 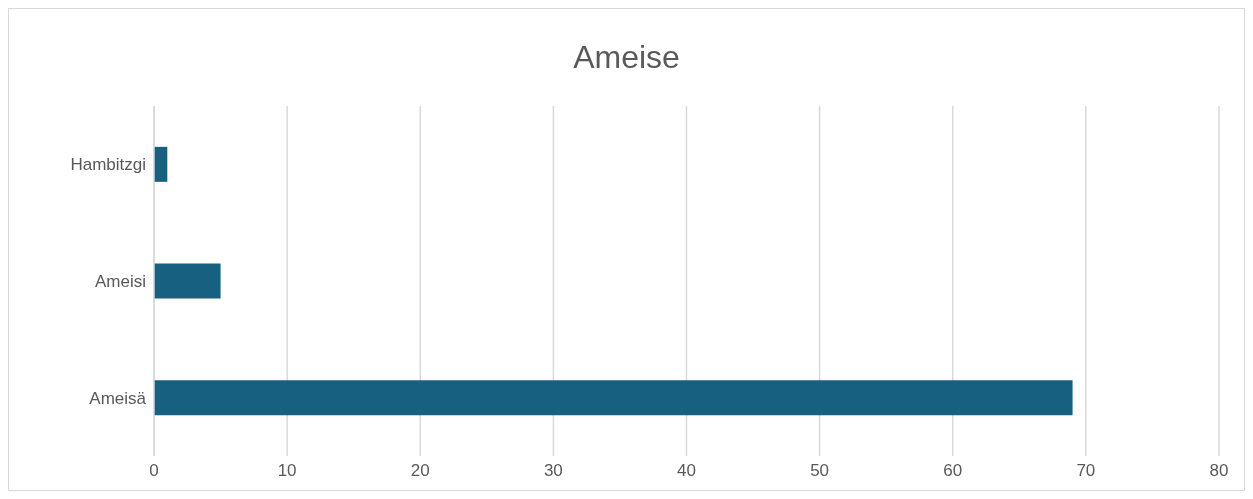 I want to click on y-tick-label: Hambitzgi, so click(x=108, y=165).